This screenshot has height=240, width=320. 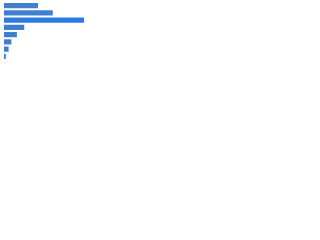 I want to click on chart, so click(x=50, y=35).